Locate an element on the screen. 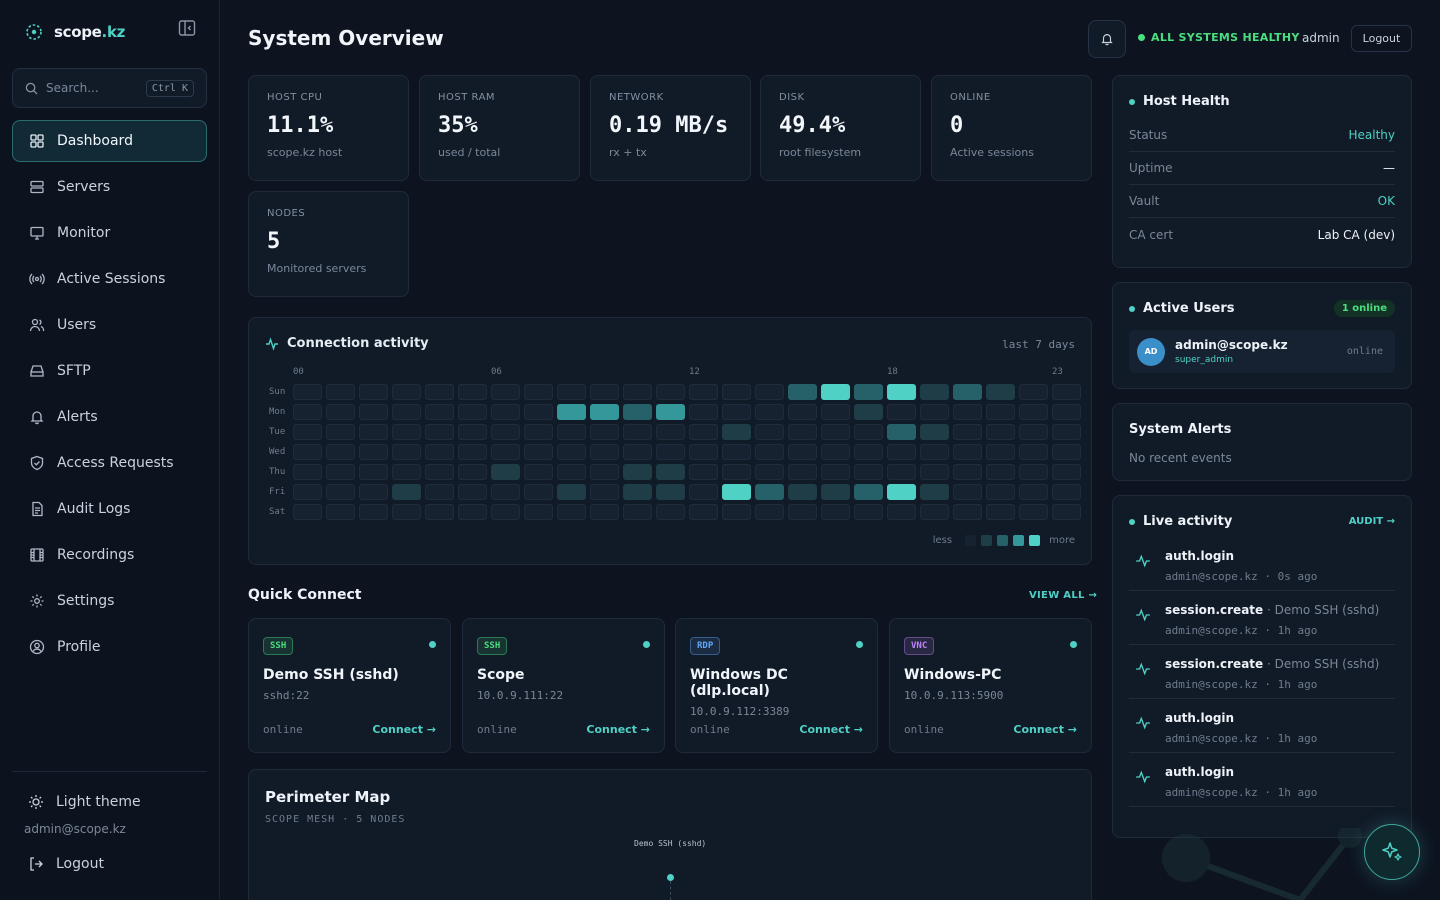 The width and height of the screenshot is (1440, 900). activity-event-row: auth.login admin@scope.kz · 1h ago is located at coordinates (1262, 726).